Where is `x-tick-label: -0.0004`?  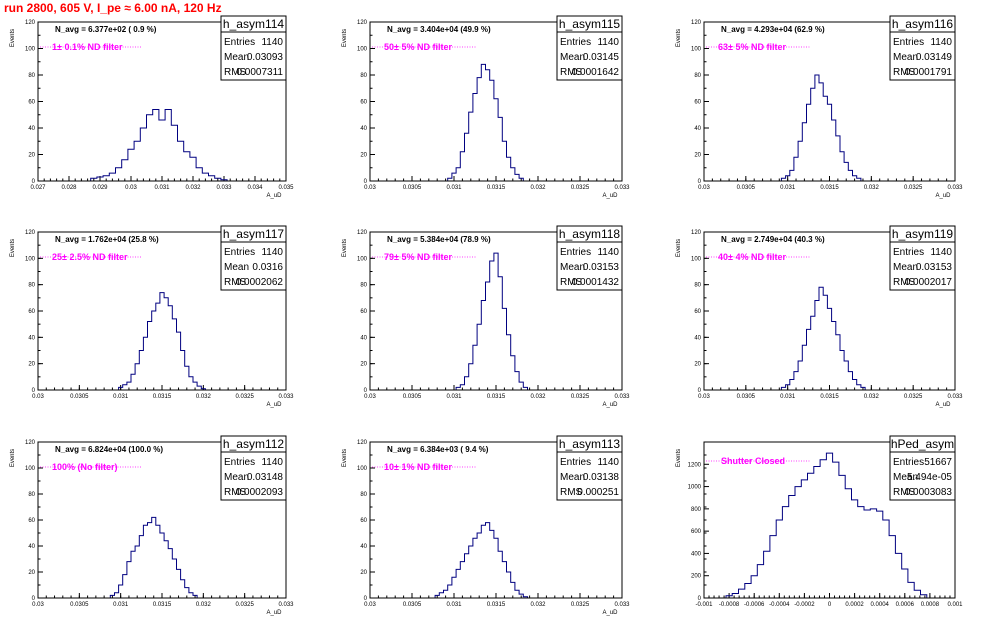 x-tick-label: -0.0004 is located at coordinates (779, 605).